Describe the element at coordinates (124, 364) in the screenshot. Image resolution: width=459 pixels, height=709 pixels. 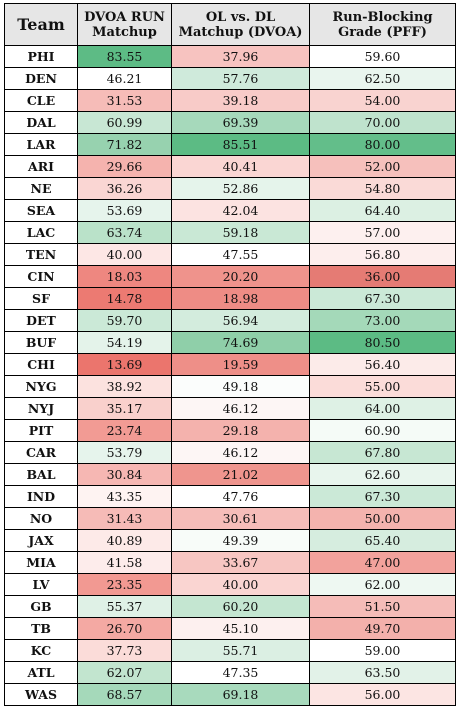
I see `dvoa-run-matchup-cell: 13.69` at that location.